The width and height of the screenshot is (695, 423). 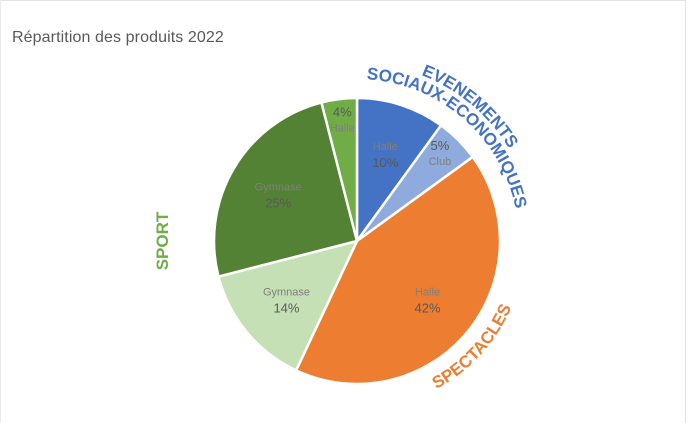 What do you see at coordinates (440, 162) in the screenshot?
I see `slice-category-label-1: Club` at bounding box center [440, 162].